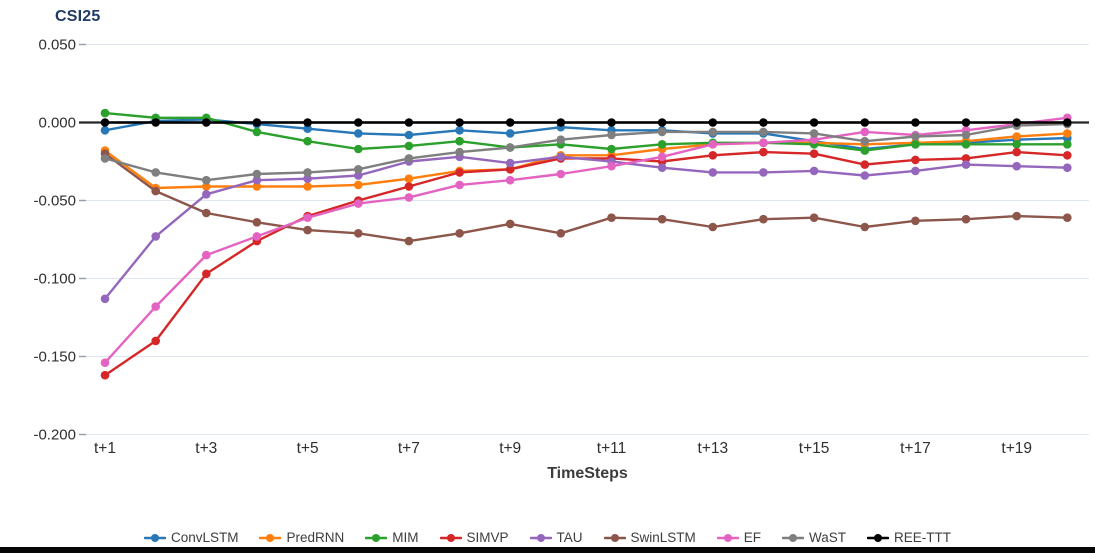 This screenshot has height=553, width=1095. Describe the element at coordinates (586, 197) in the screenshot. I see `series-line-SwinLSTM` at that location.